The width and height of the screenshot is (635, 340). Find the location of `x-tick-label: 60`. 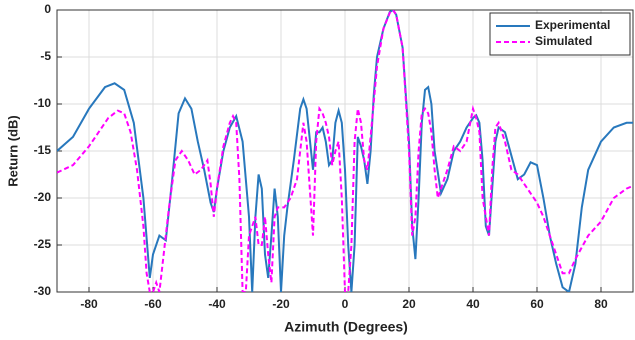

x-tick-label: 60 is located at coordinates (537, 304).